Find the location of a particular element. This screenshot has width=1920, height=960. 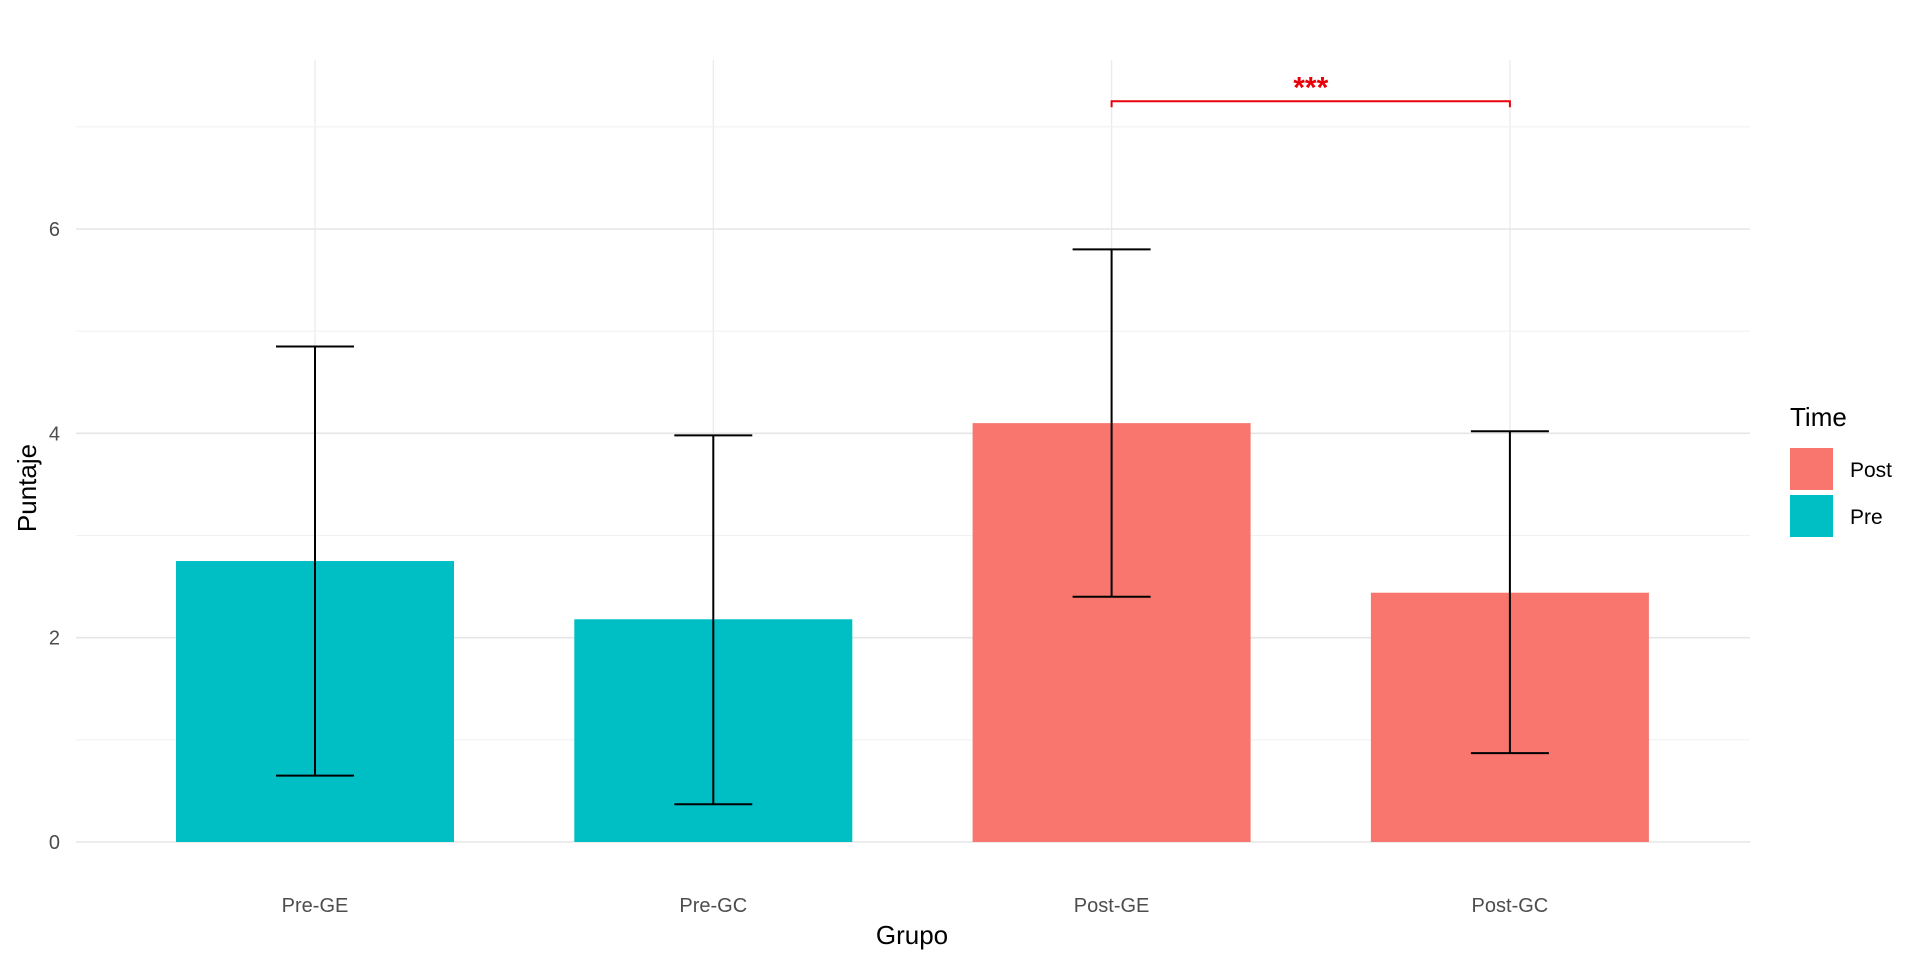

x-tick-label: Pre-GE is located at coordinates (315, 906).